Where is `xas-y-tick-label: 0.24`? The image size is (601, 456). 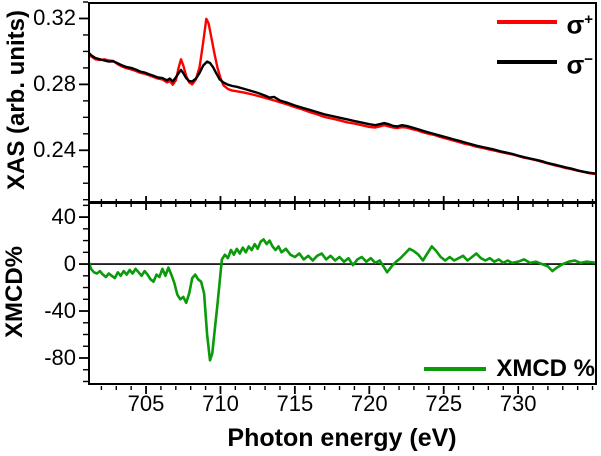 xas-y-tick-label: 0.24 is located at coordinates (54, 150).